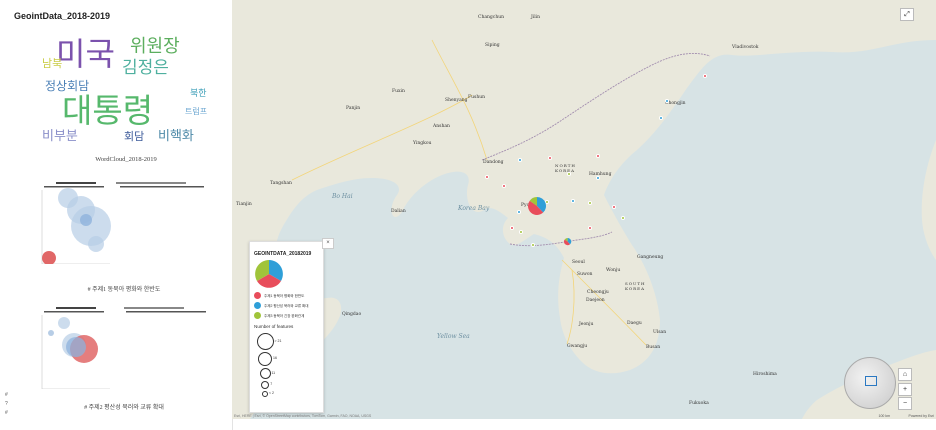  I want to click on city-label: Dalian, so click(398, 211).